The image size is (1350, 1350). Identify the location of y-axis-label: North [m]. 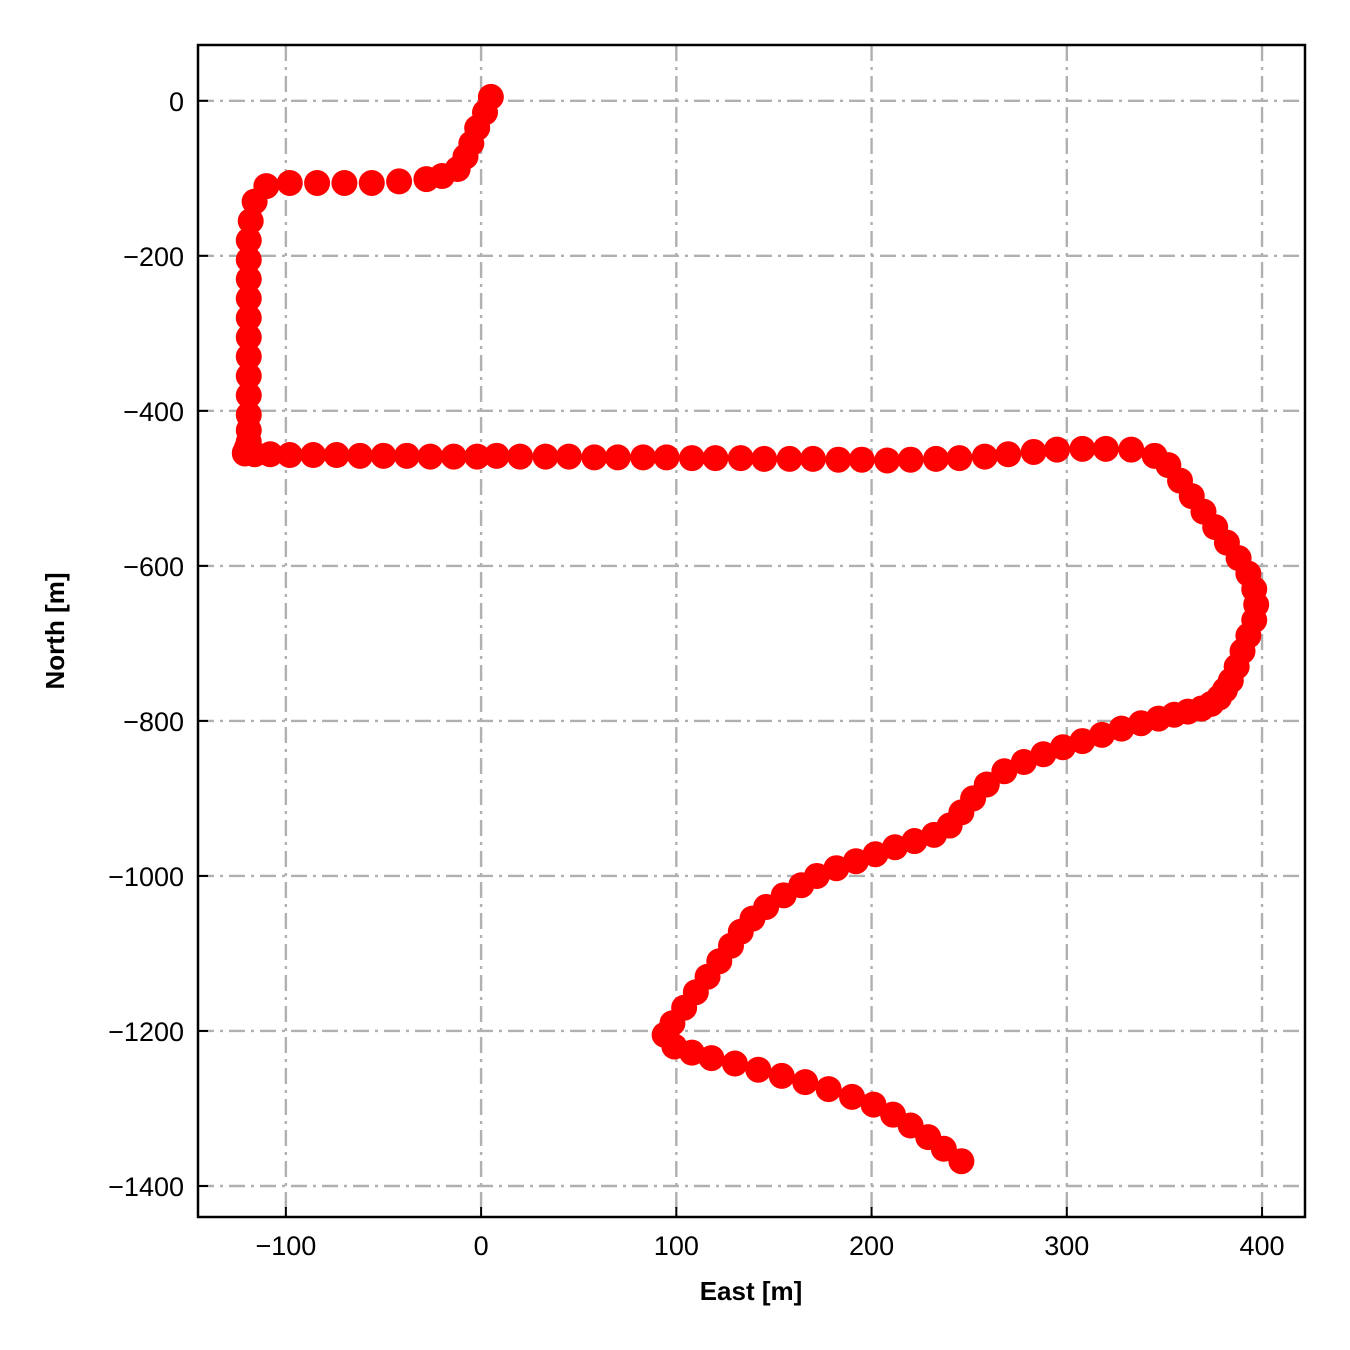
(55, 631).